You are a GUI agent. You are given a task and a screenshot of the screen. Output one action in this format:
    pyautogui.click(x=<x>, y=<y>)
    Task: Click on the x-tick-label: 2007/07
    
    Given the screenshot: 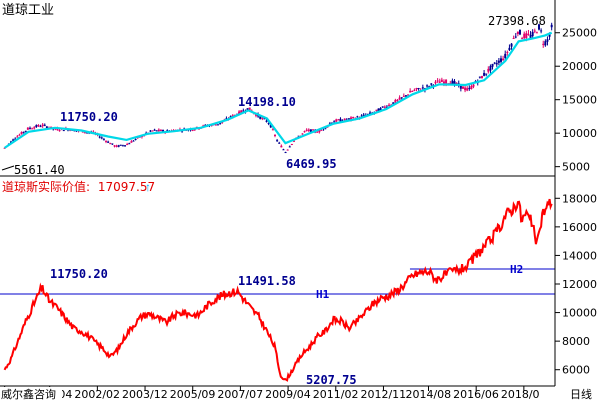 What is the action you would take?
    pyautogui.click(x=240, y=394)
    